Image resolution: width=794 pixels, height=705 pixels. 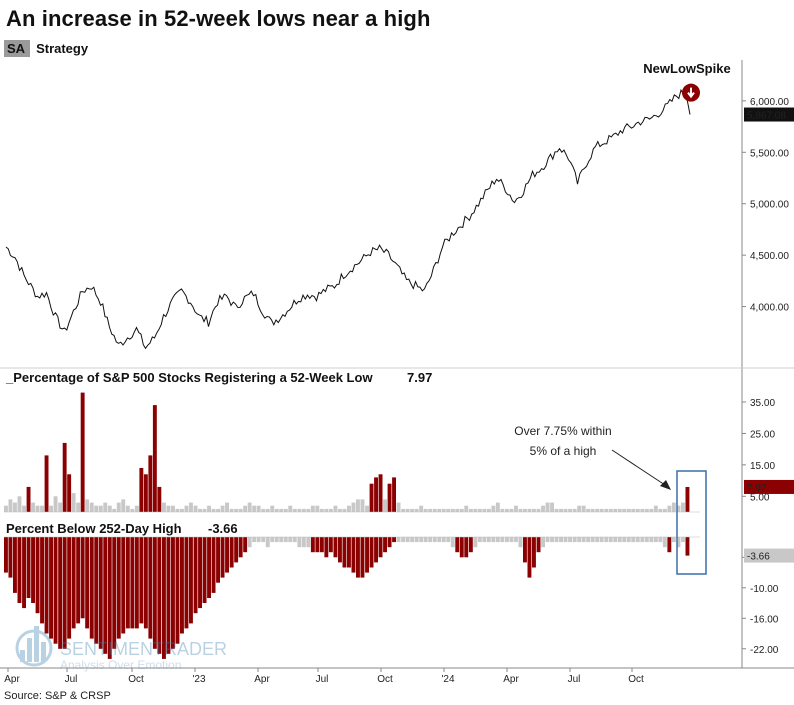 I want to click on source-note: Source: S&P & CRSP, so click(x=57, y=696).